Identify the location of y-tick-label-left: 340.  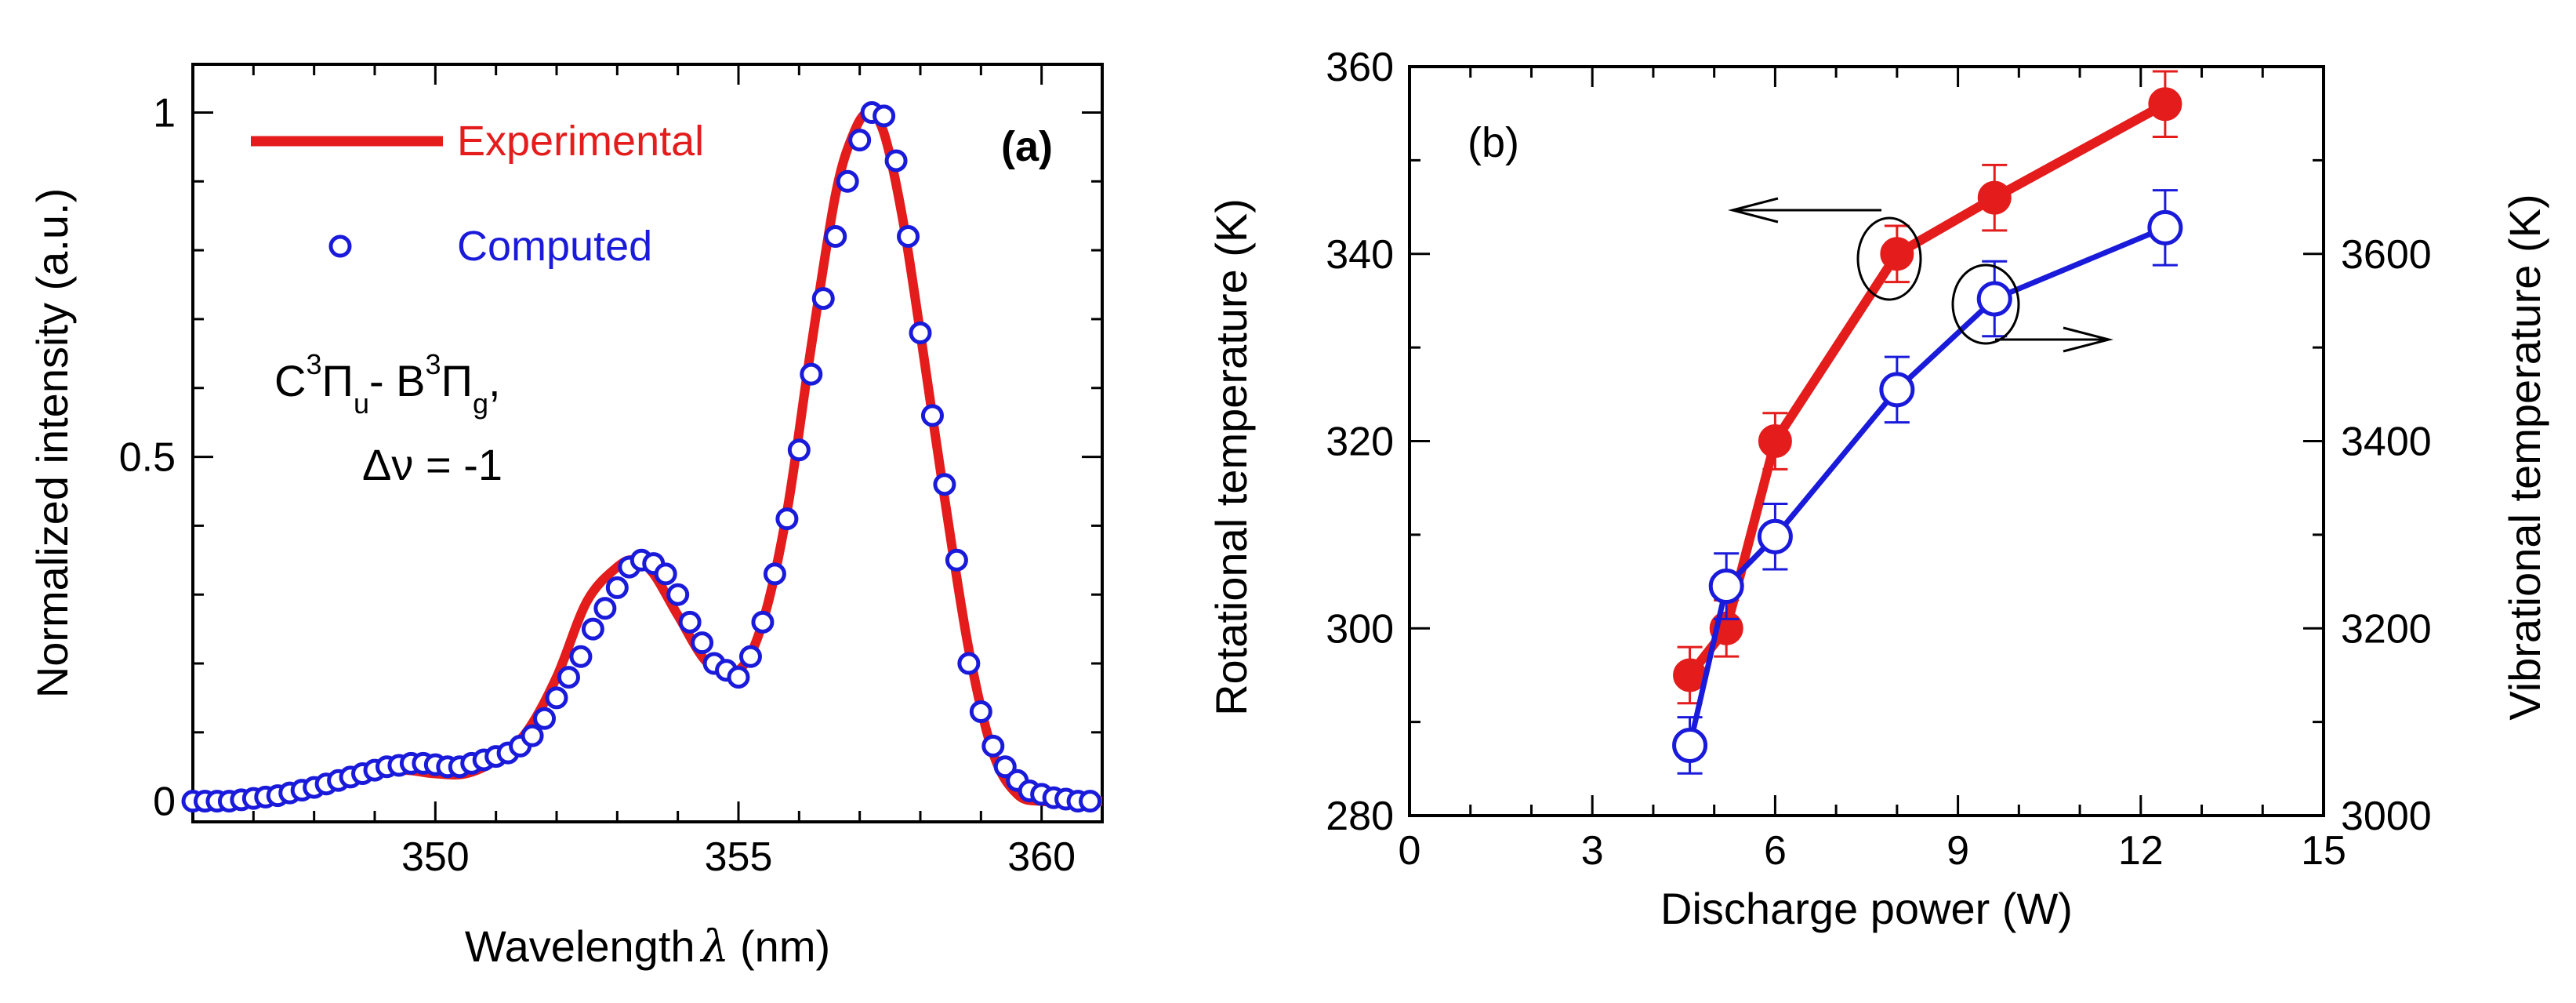
(1360, 255).